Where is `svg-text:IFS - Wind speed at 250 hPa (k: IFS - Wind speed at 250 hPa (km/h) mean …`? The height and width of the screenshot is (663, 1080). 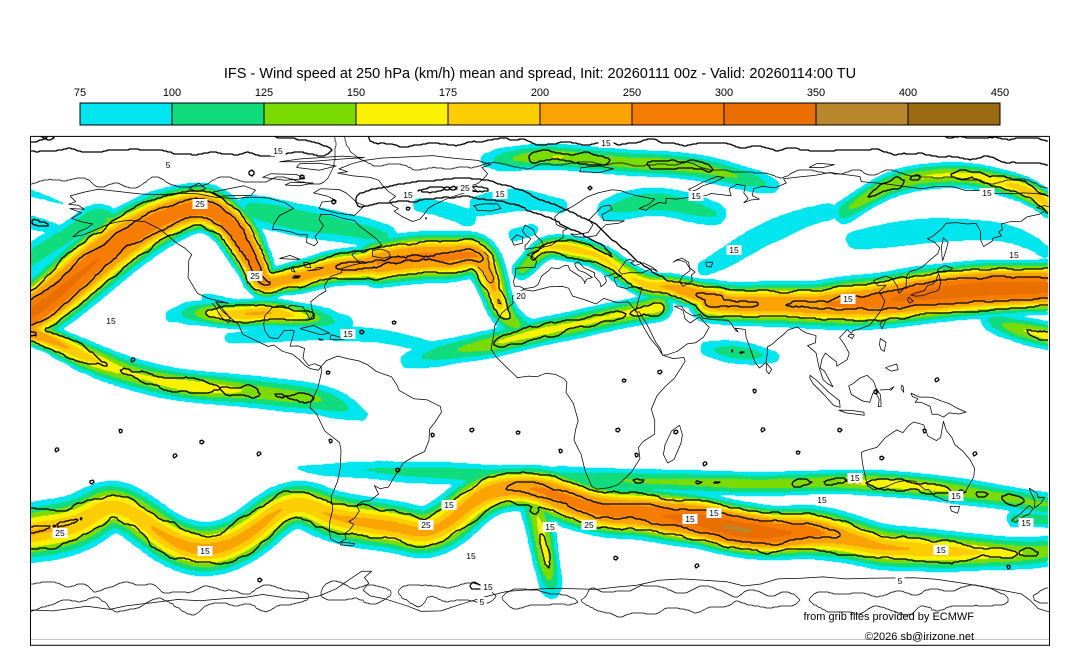 svg-text:IFS - Wind speed at 250 hPa (k: IFS - Wind speed at 250 hPa (km/h) mean … is located at coordinates (540, 74).